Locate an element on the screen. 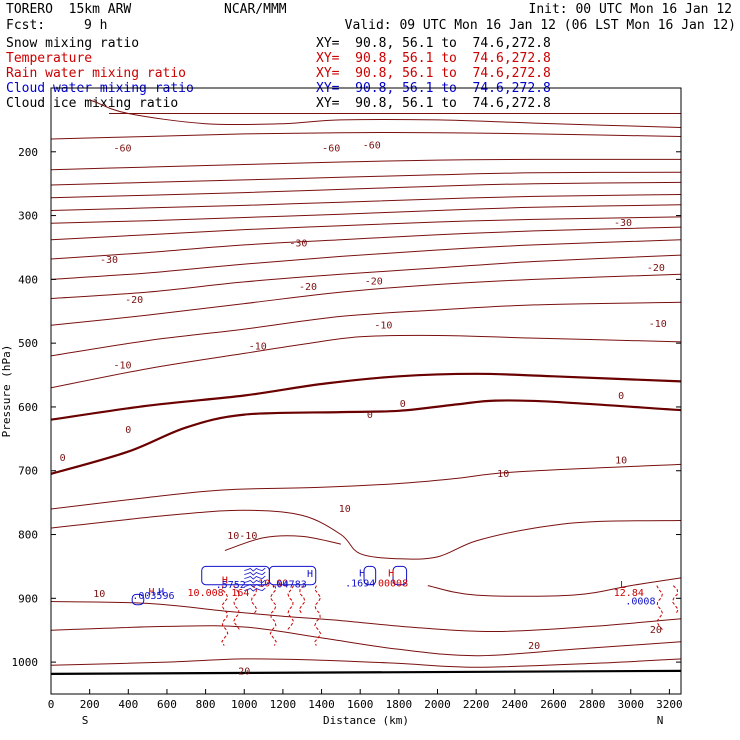 The image size is (740, 740). x-tick-label-3200: 3200 is located at coordinates (669, 704).